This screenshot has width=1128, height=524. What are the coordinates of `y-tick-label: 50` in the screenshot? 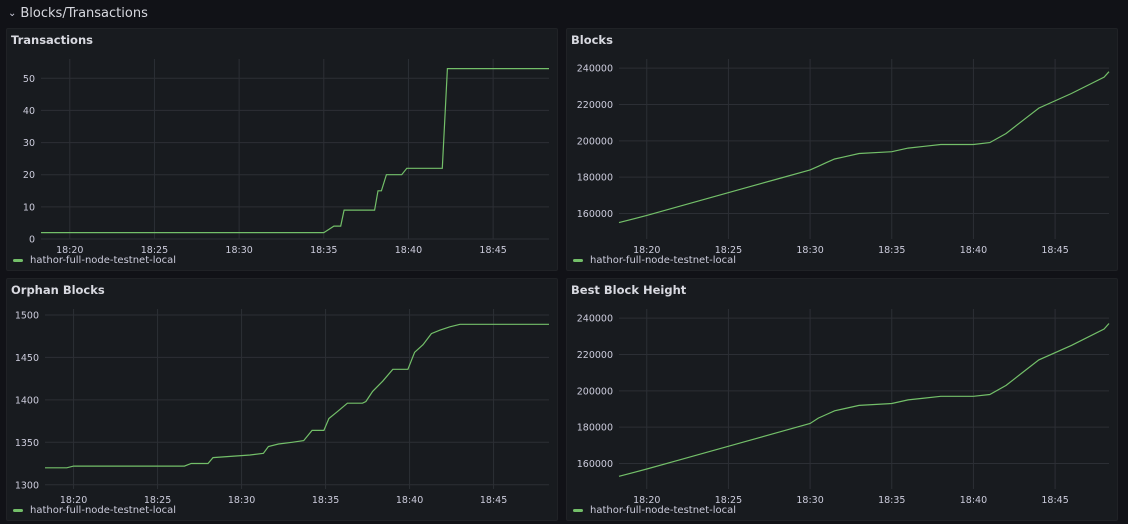 It's located at (29, 79).